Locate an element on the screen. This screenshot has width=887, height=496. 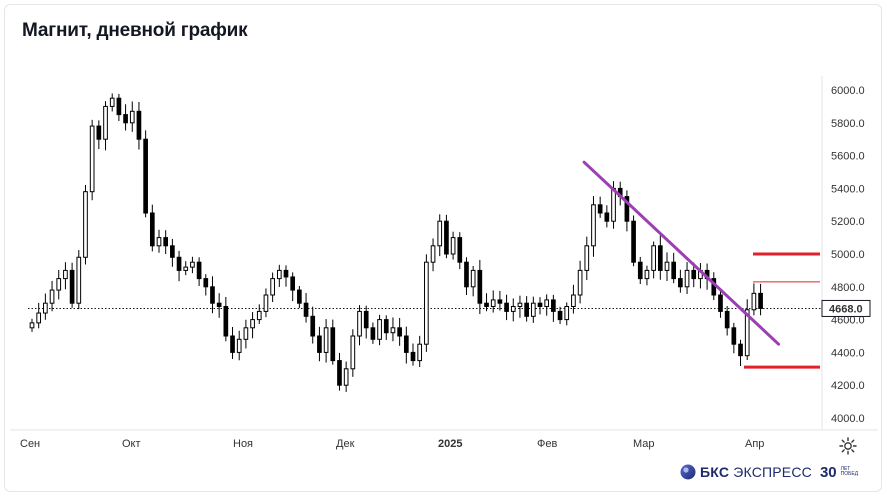
x-axis: Сен Окт Ноя Дек 2025 Фев Мар Апр is located at coordinates (444, 439).